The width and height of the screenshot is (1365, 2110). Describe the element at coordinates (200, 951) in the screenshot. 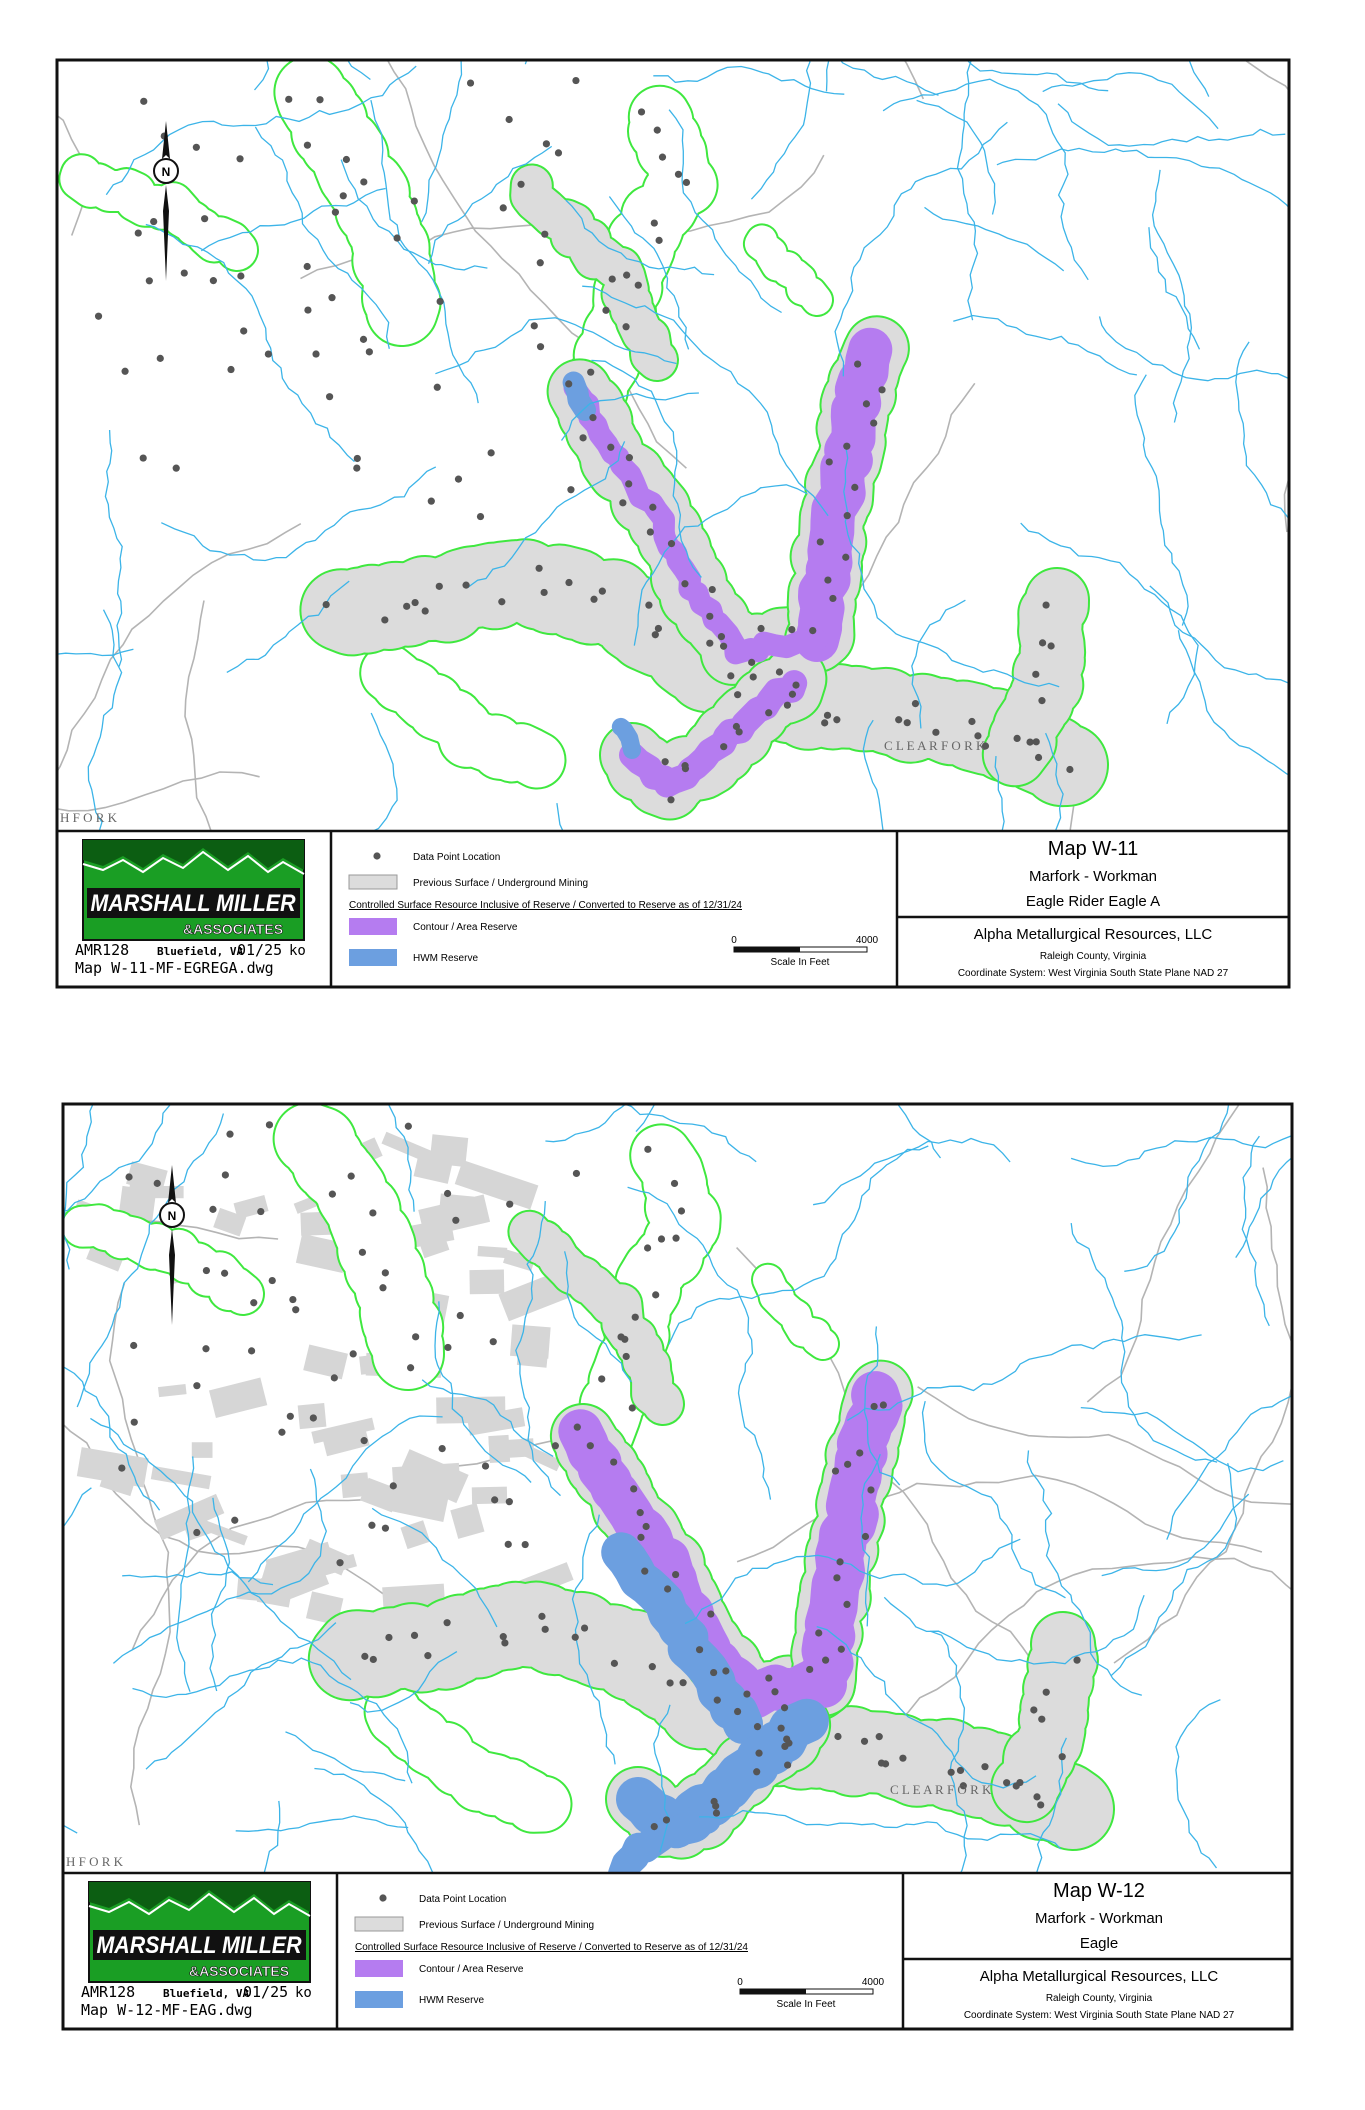

I see `drawing-info: Bluefield, VA` at that location.